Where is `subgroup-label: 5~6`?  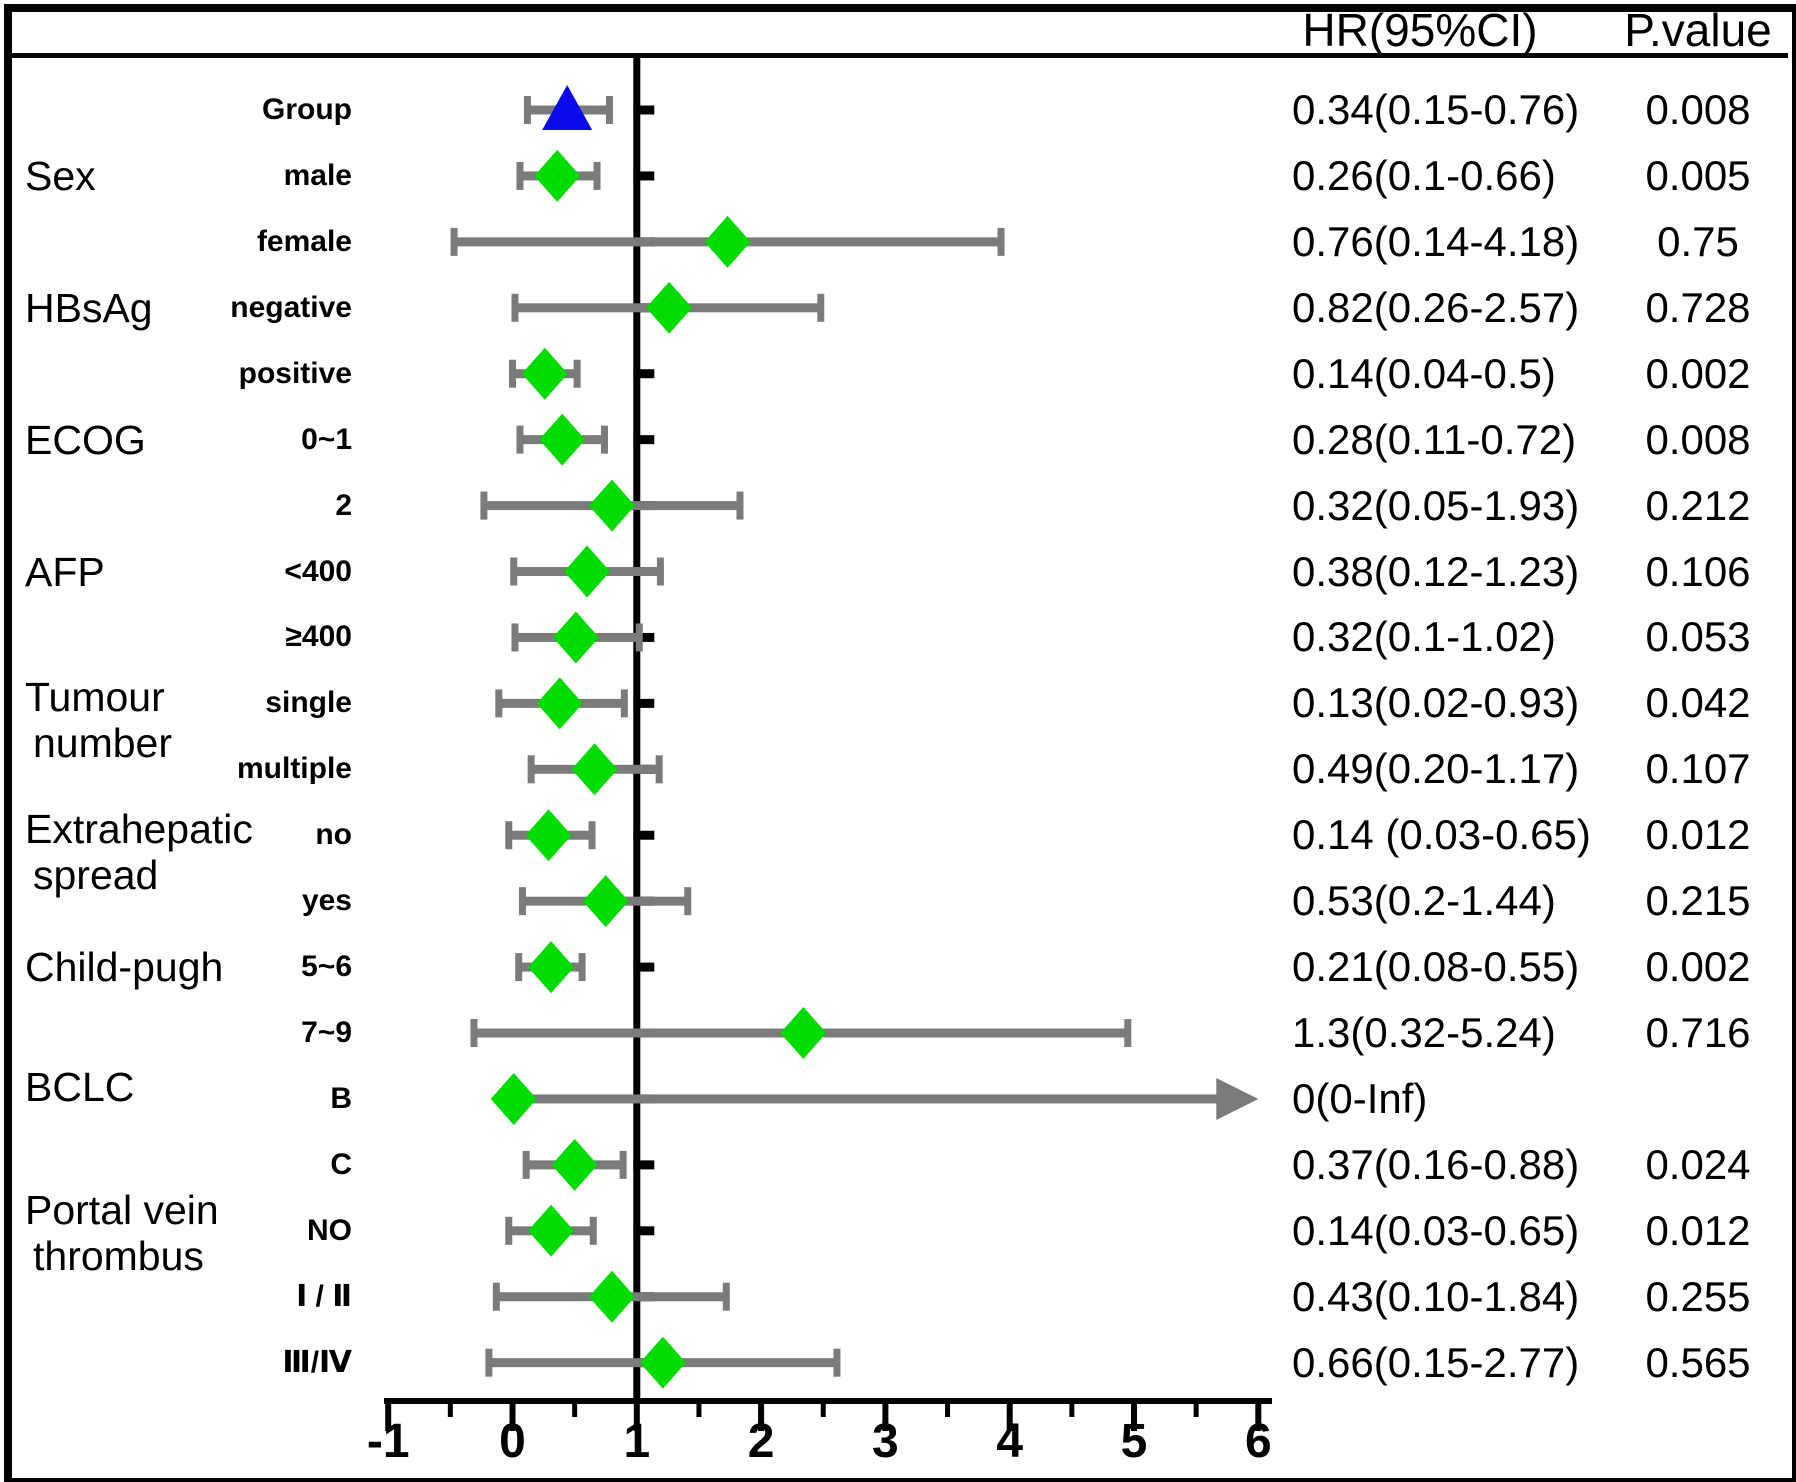
subgroup-label: 5~6 is located at coordinates (326, 967).